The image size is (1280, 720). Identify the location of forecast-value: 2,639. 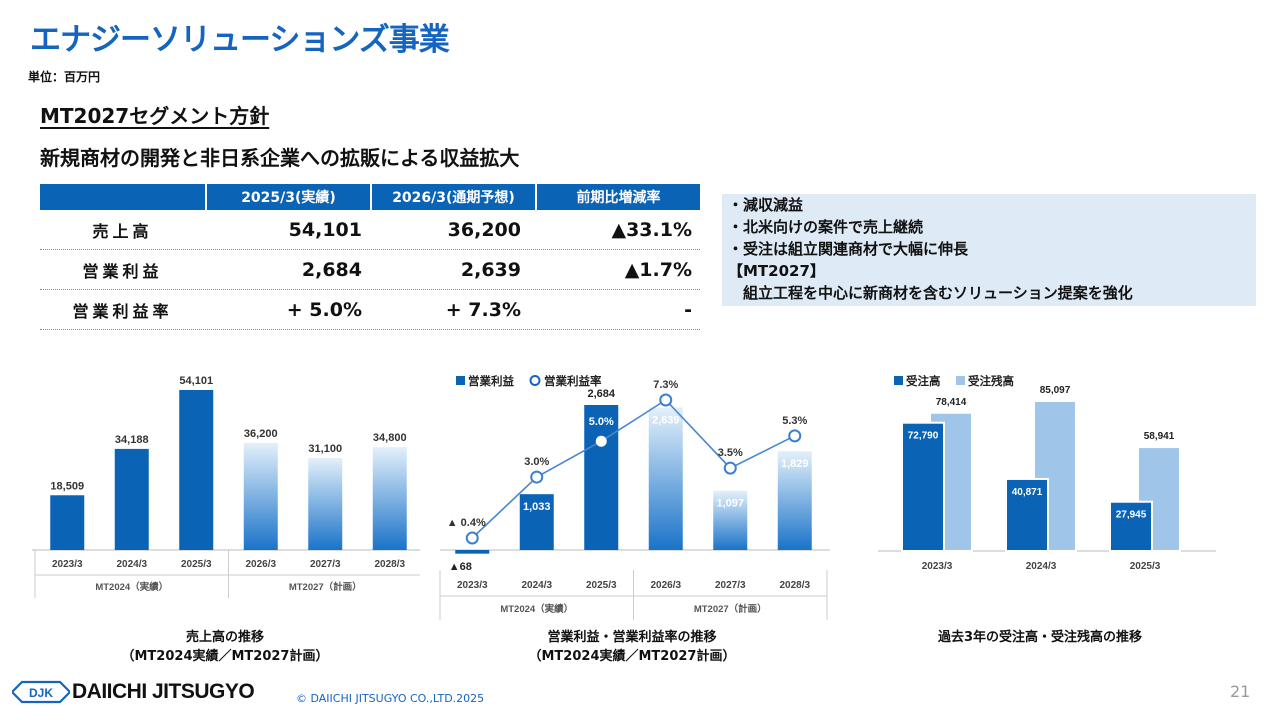
(490, 269).